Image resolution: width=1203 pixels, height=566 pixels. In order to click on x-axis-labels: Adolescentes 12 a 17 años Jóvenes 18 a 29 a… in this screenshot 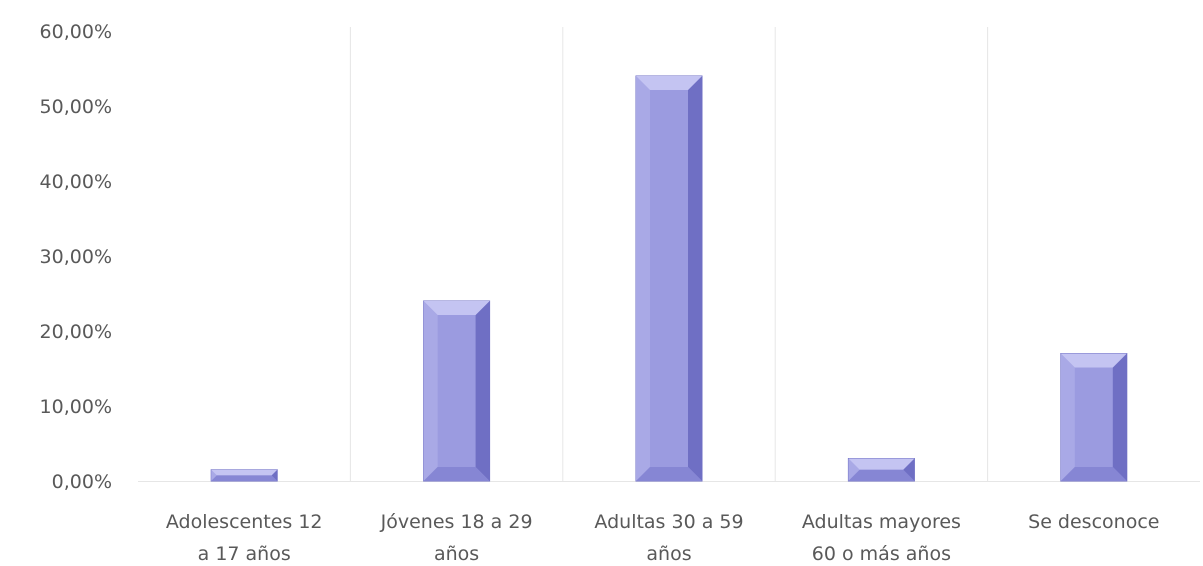, I will do `click(663, 538)`.